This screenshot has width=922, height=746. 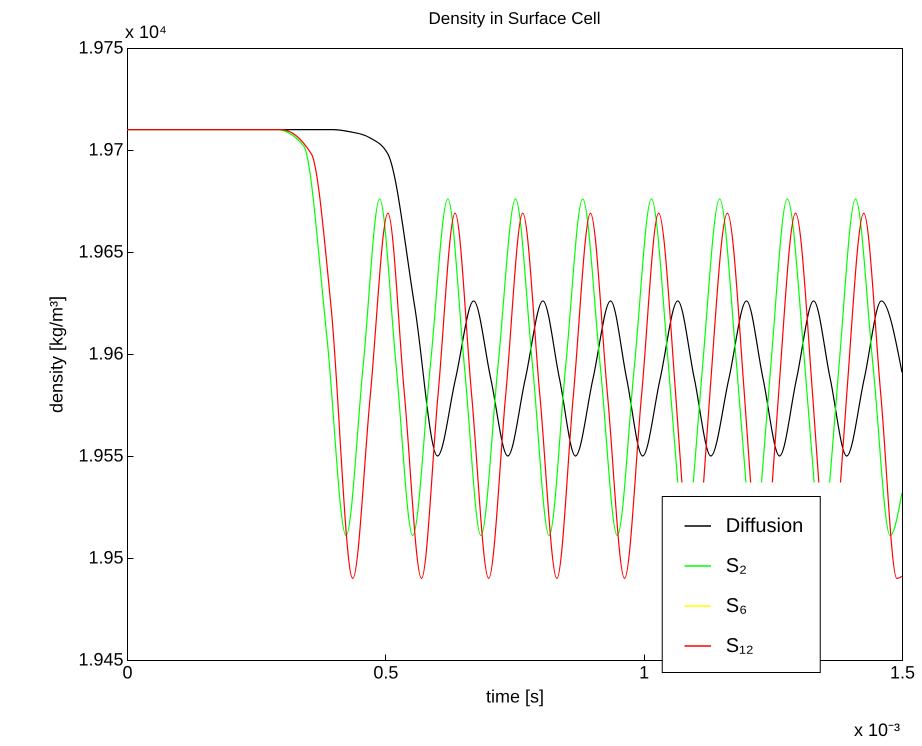 What do you see at coordinates (737, 605) in the screenshot?
I see `legend-label: S₆` at bounding box center [737, 605].